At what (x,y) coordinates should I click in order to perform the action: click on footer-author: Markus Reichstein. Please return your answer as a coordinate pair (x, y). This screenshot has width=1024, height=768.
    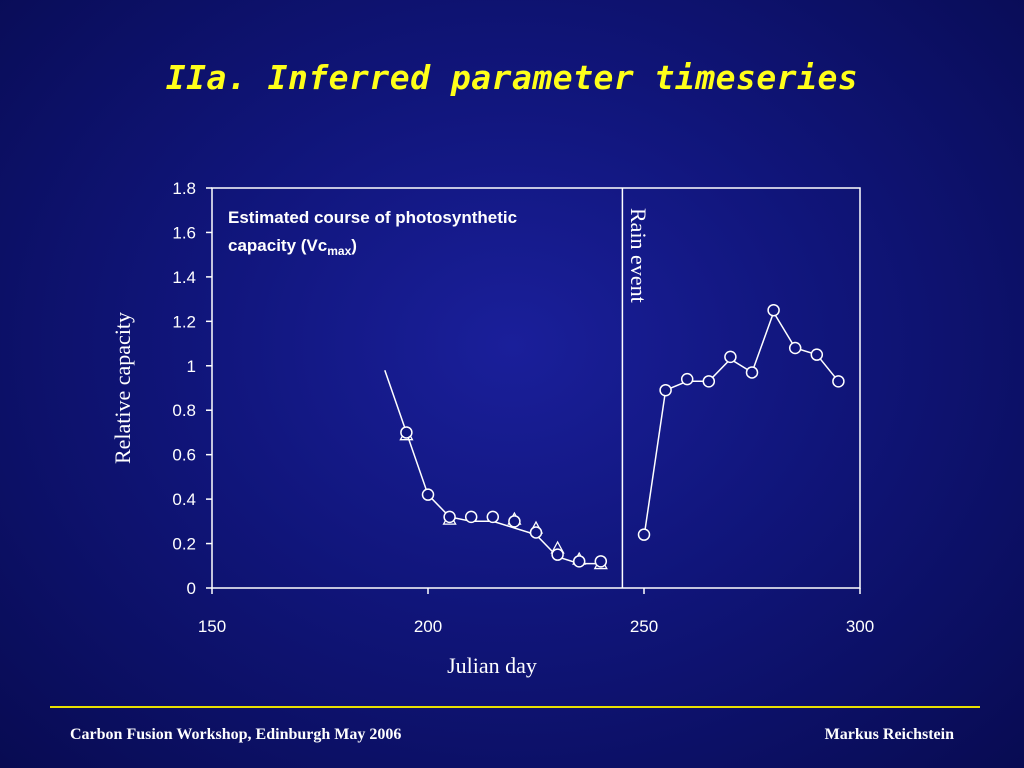
    Looking at the image, I should click on (889, 734).